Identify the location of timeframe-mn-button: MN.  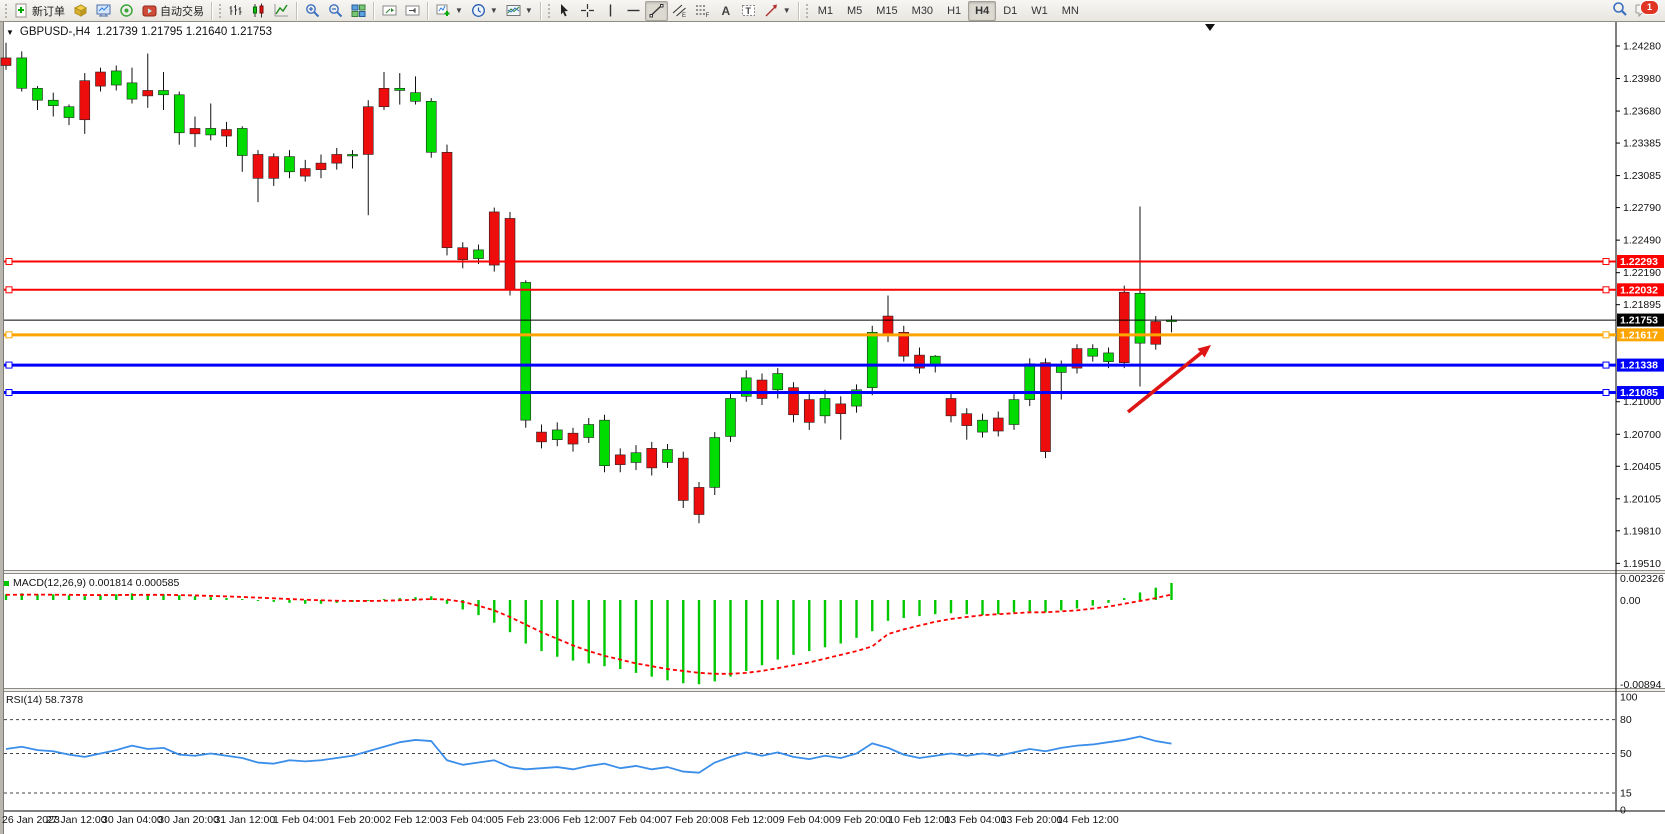
(1070, 10).